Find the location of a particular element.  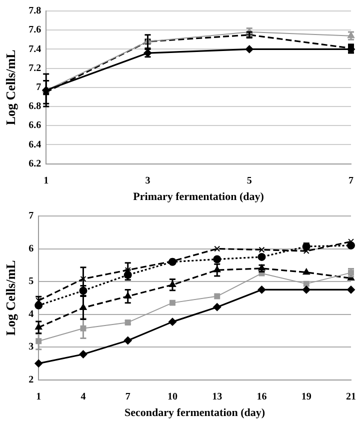

y-tick-label: 5 is located at coordinates (31, 282).